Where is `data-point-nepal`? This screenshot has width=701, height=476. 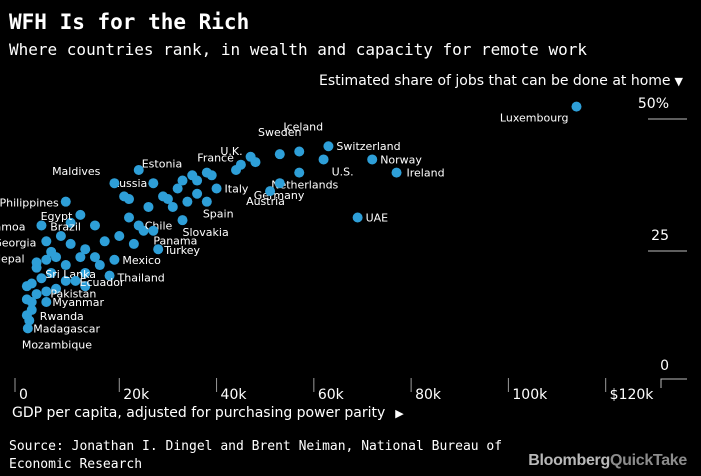
data-point-nepal is located at coordinates (36, 262).